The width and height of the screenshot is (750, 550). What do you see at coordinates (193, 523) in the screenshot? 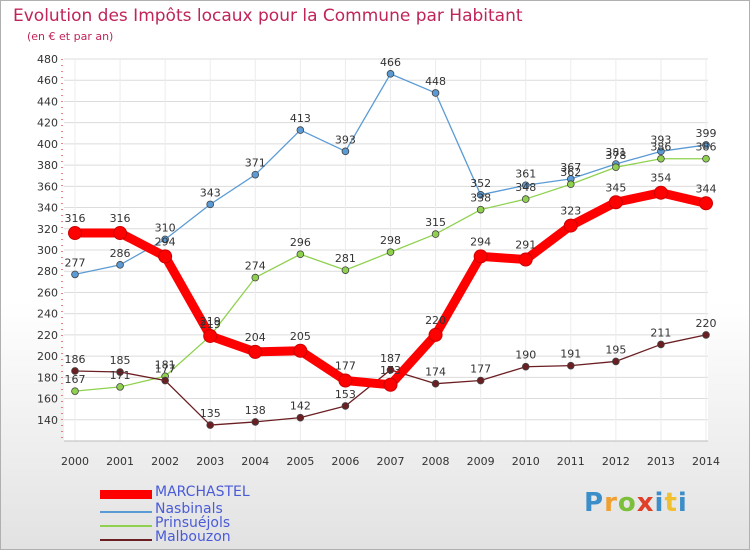
I see `legend-label: Prinsuéjols` at bounding box center [193, 523].